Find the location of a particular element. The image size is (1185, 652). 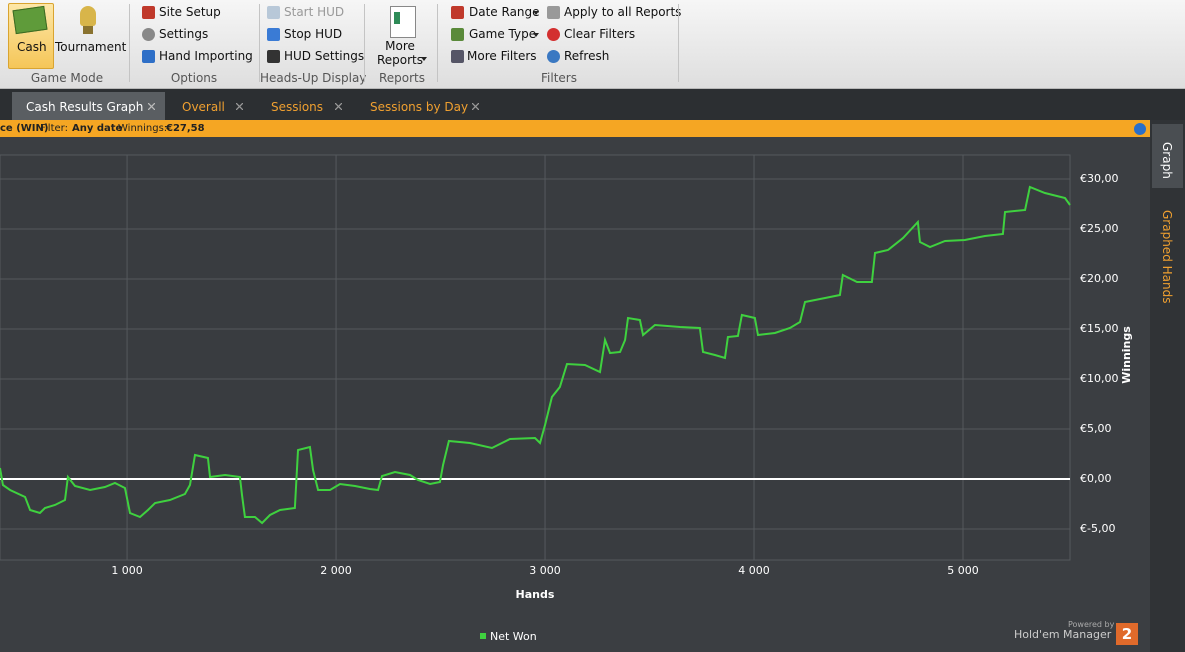

x-tick-label: 2 000 is located at coordinates (336, 570).